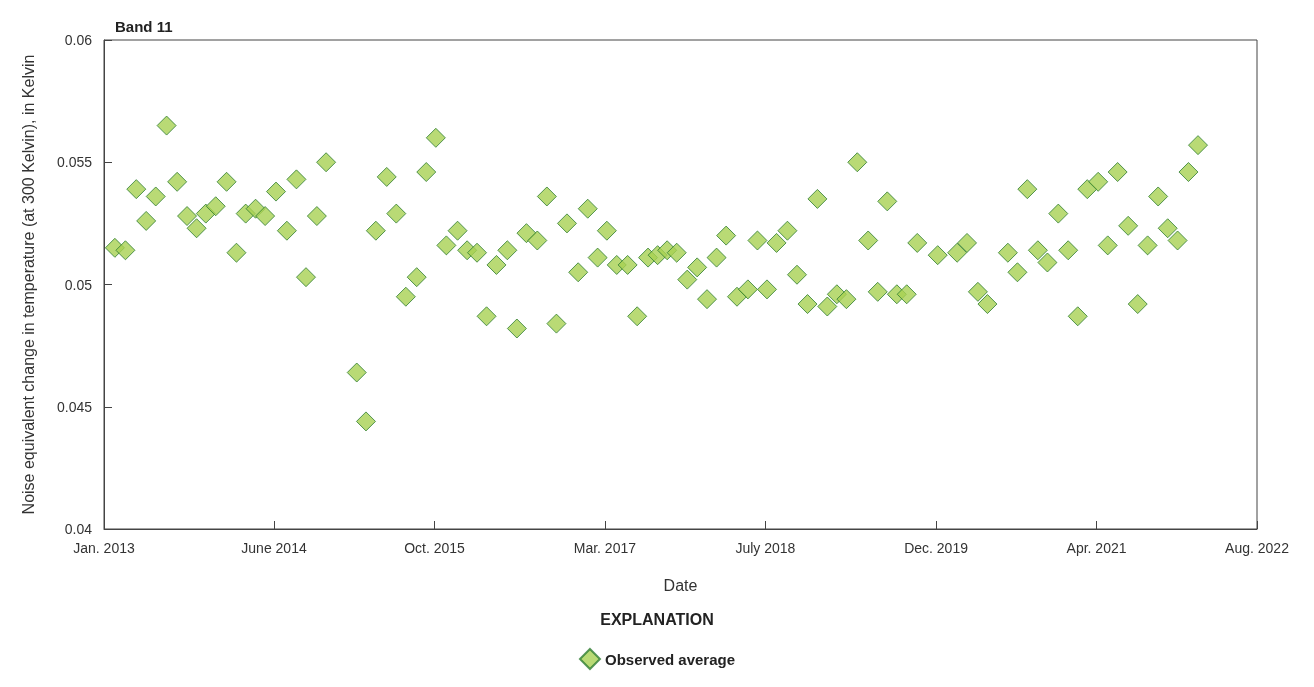  Describe the element at coordinates (936, 548) in the screenshot. I see `x-tick-label: Dec. 2019` at that location.